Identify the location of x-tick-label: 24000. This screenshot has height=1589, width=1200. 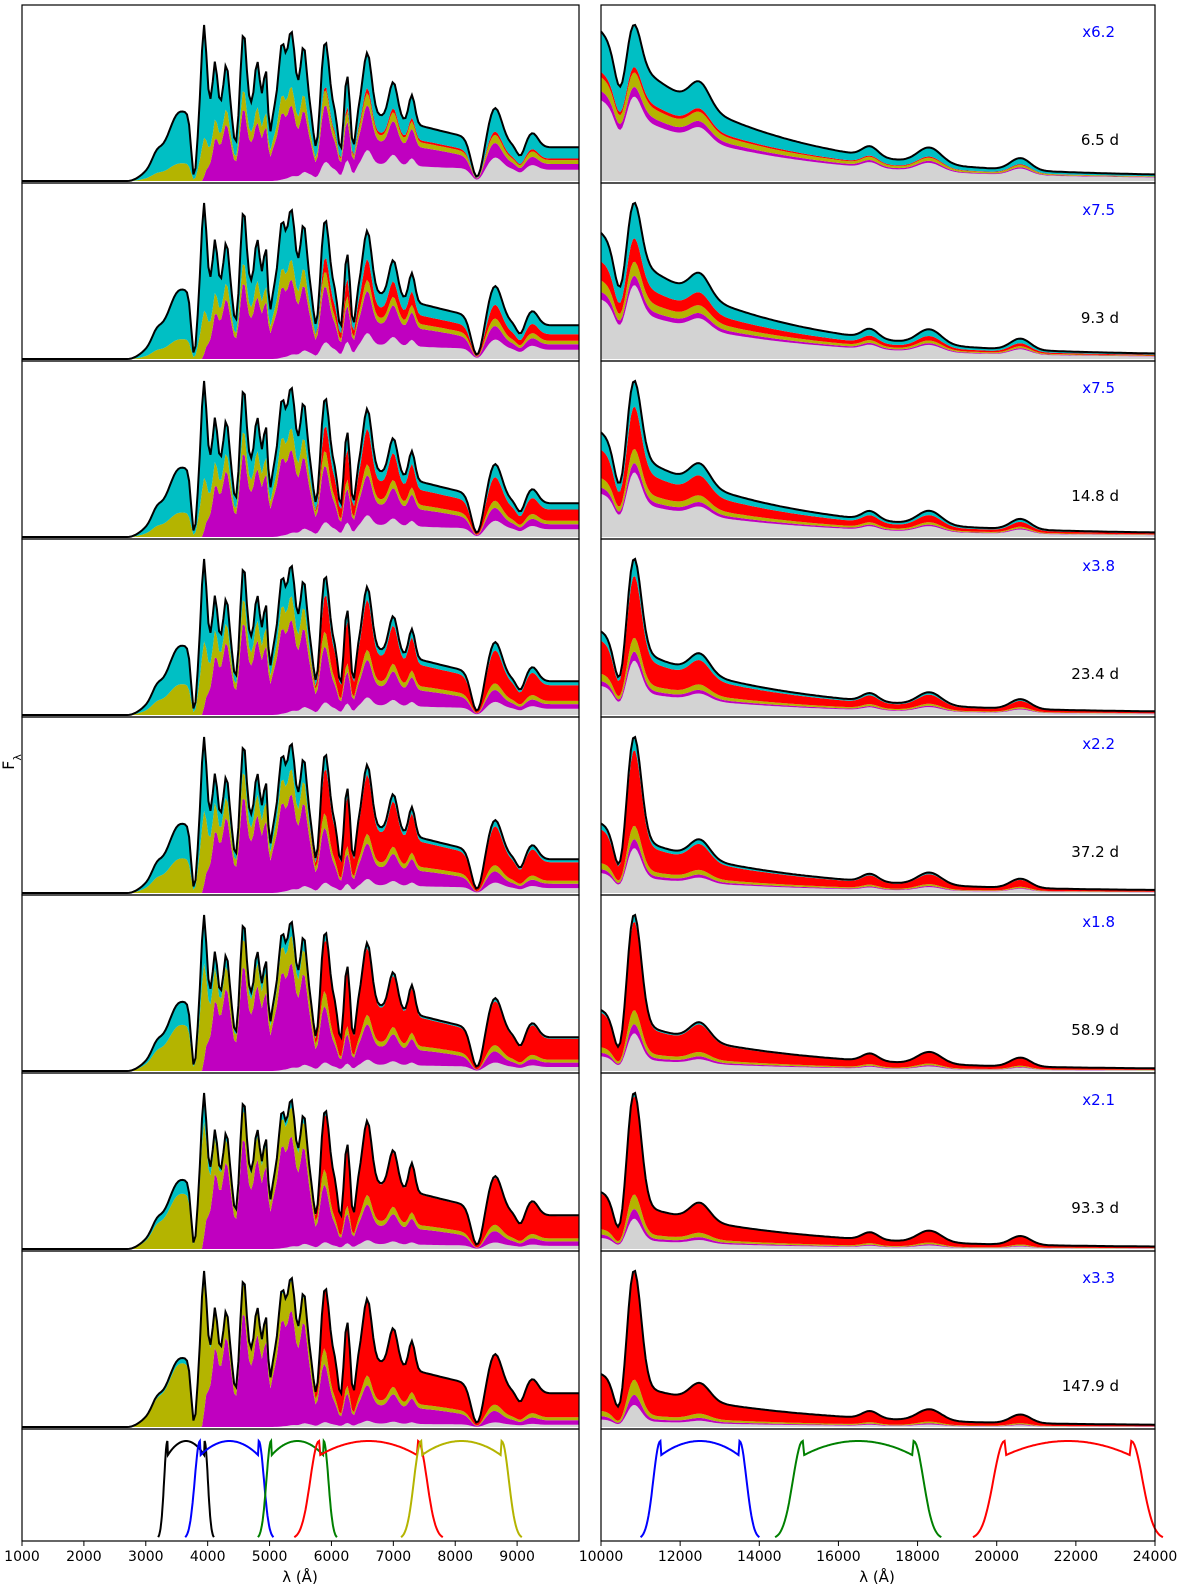
(1155, 1557).